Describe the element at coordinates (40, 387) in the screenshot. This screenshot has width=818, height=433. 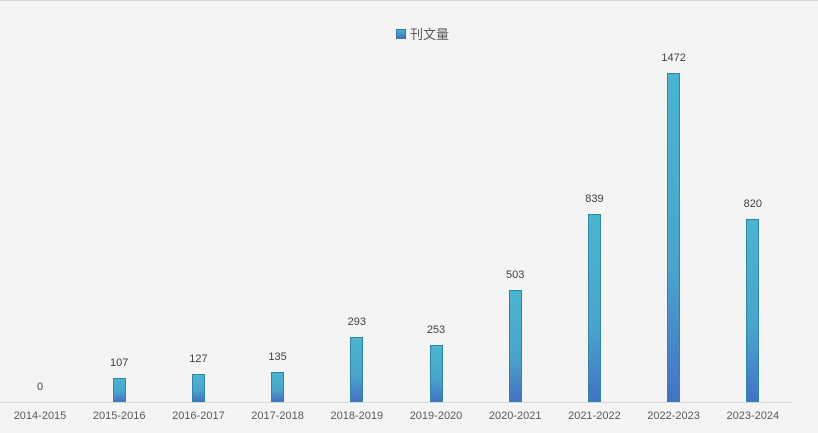
I see `data-label: 0` at that location.